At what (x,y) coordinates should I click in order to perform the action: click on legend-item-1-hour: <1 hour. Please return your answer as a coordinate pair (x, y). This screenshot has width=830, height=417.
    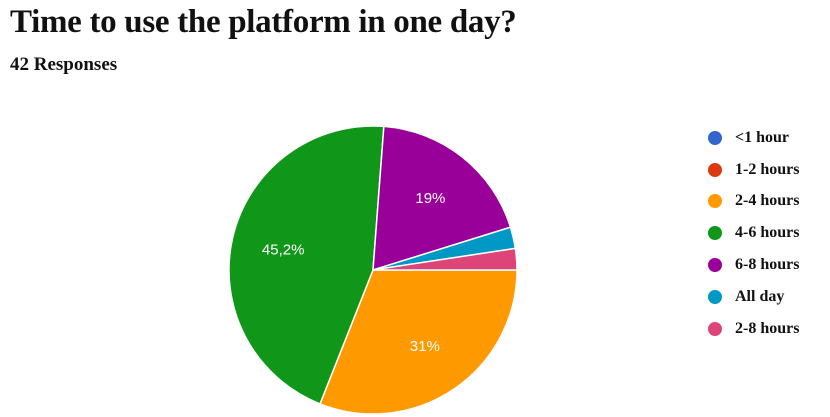
    Looking at the image, I should click on (753, 138).